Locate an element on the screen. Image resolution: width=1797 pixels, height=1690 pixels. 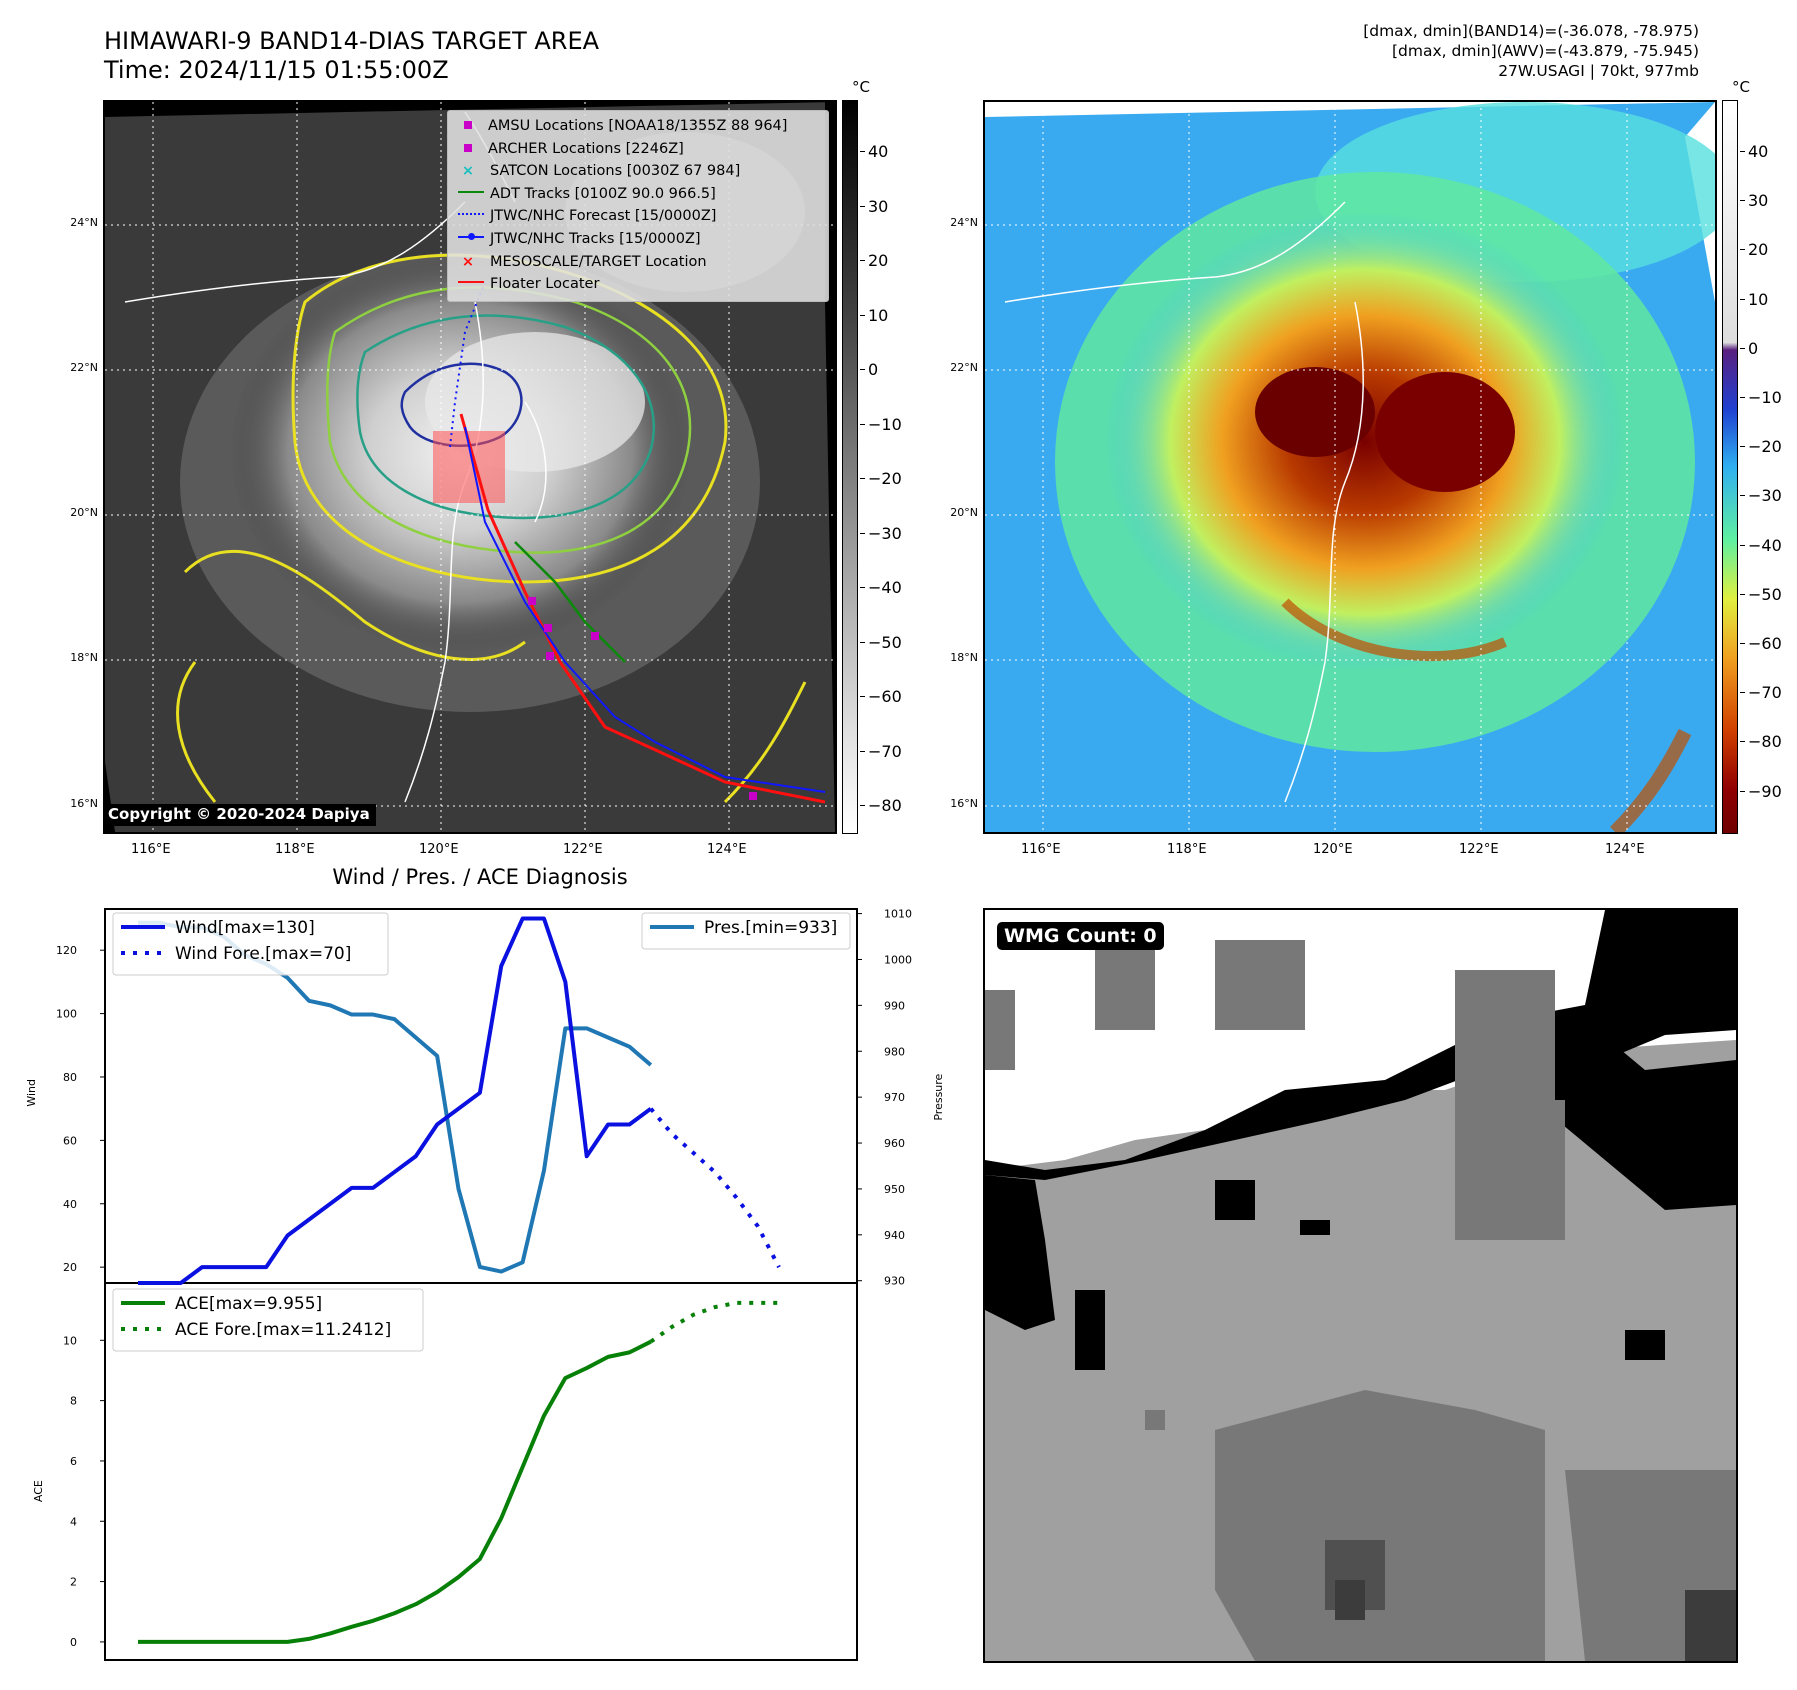
ace-tick-label: 6 is located at coordinates (73, 1461).